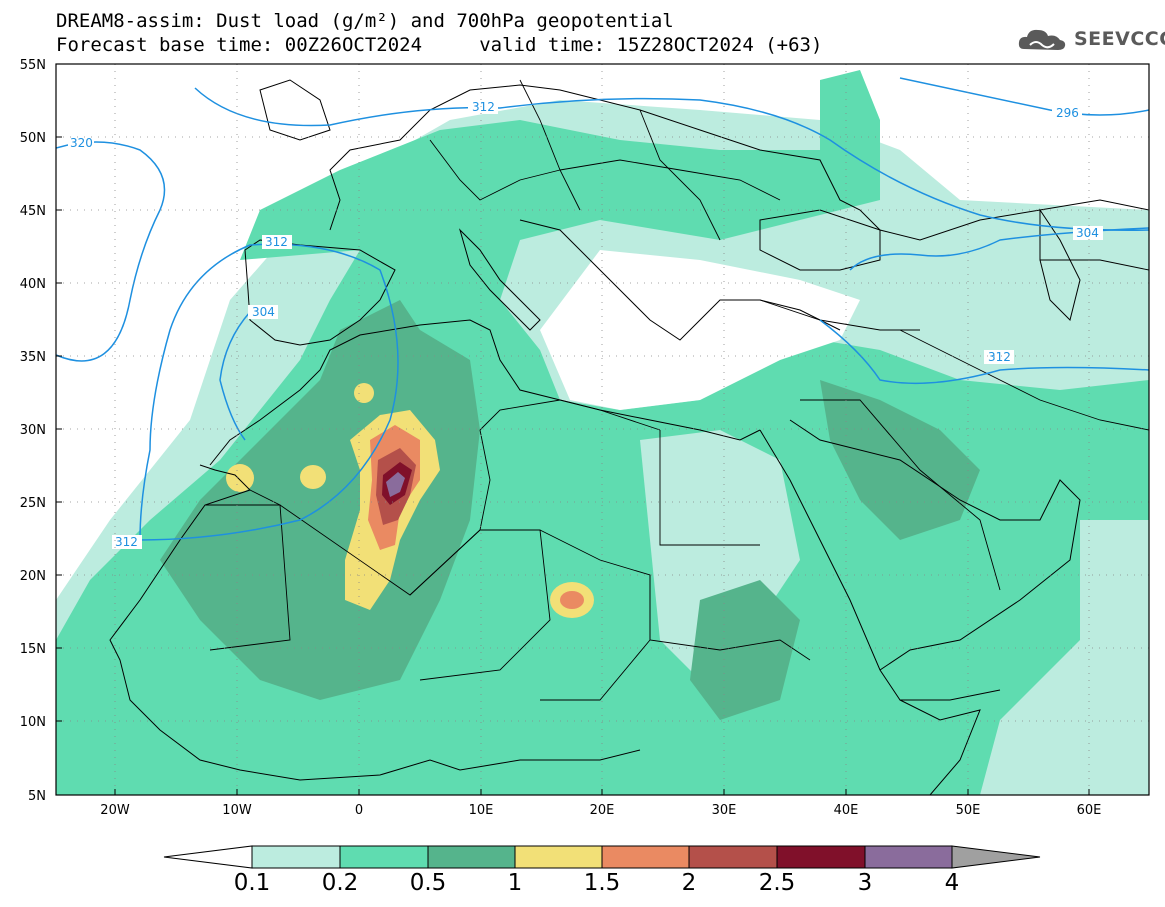  I want to click on lat-label: 40N, so click(33, 284).